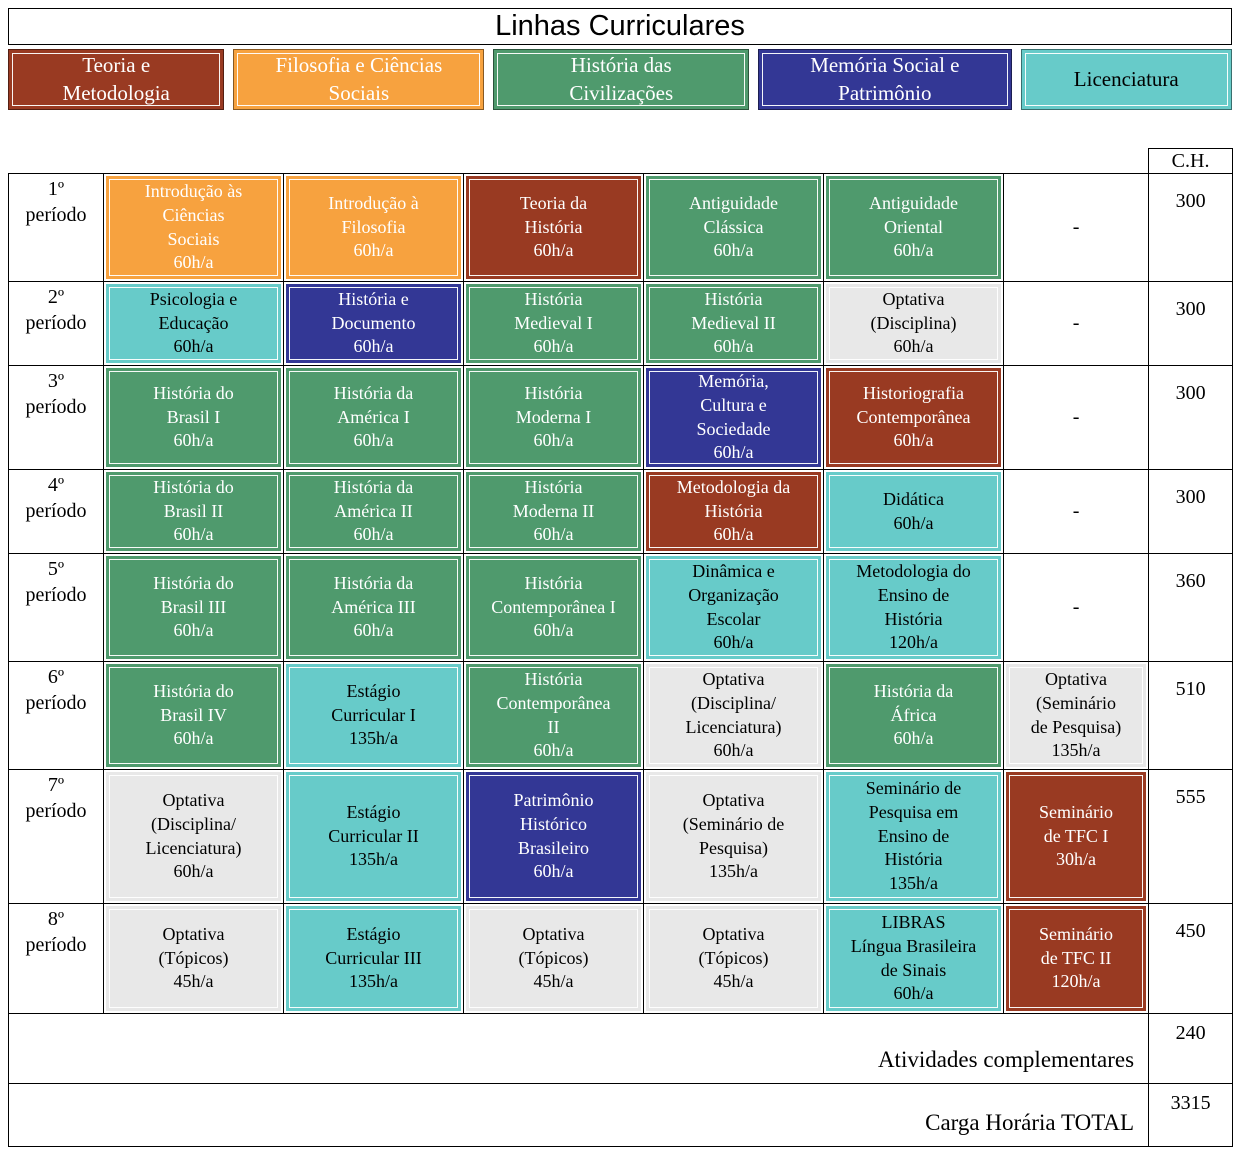 Image resolution: width=1240 pixels, height=1155 pixels. I want to click on course-cell: Memória, Cultura e Sociedade 60h/a, so click(733, 417).